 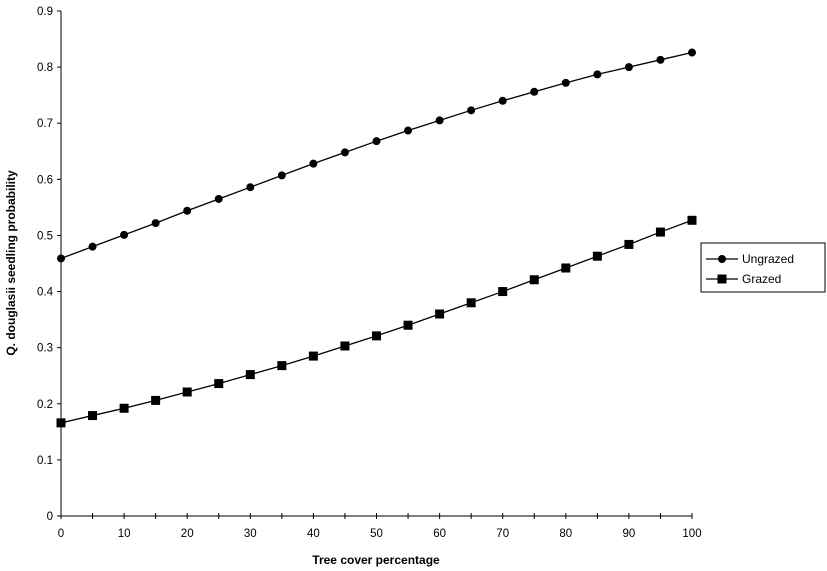 What do you see at coordinates (45, 12) in the screenshot?
I see `y-tick-label: 0.9` at bounding box center [45, 12].